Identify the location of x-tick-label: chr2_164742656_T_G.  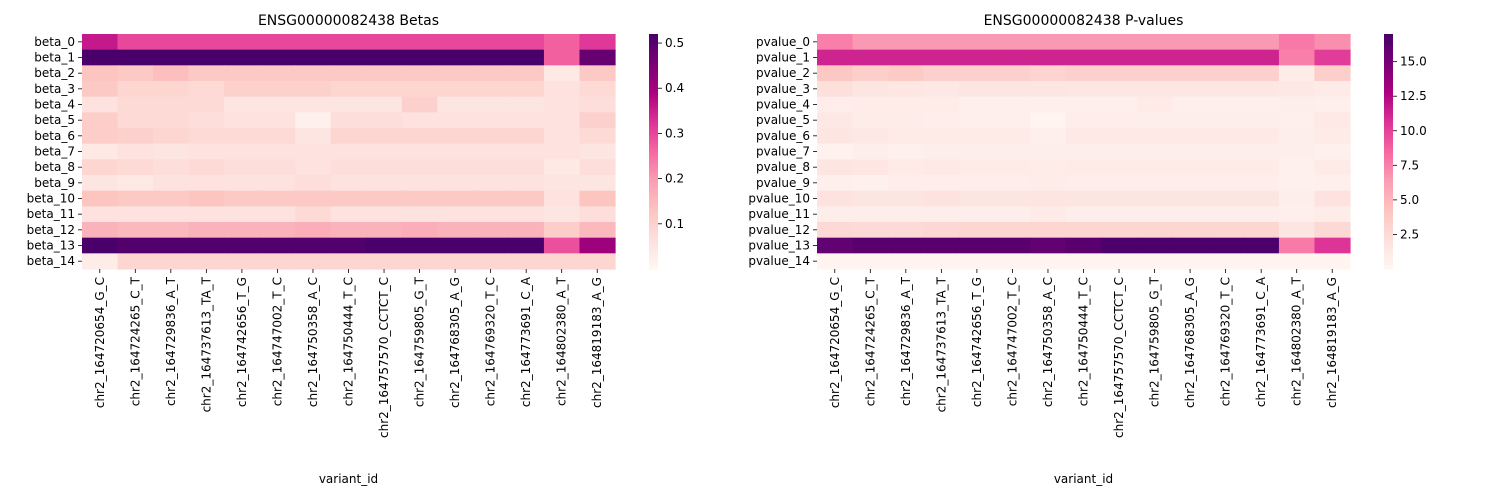
(977, 342).